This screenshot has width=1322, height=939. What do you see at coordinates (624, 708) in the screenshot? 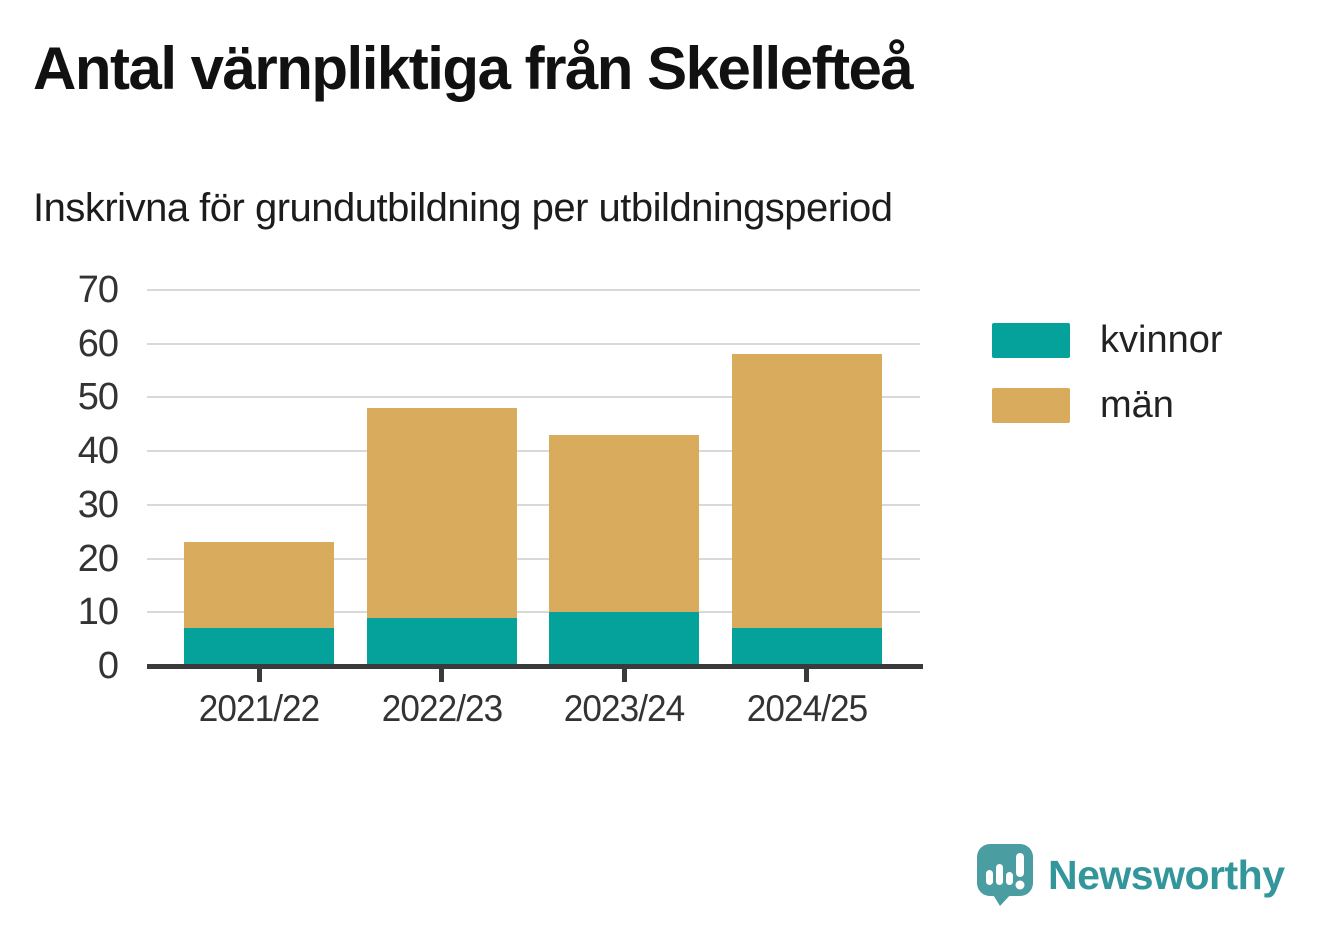
I see `x-axis-tick-label: 2023/24` at bounding box center [624, 708].